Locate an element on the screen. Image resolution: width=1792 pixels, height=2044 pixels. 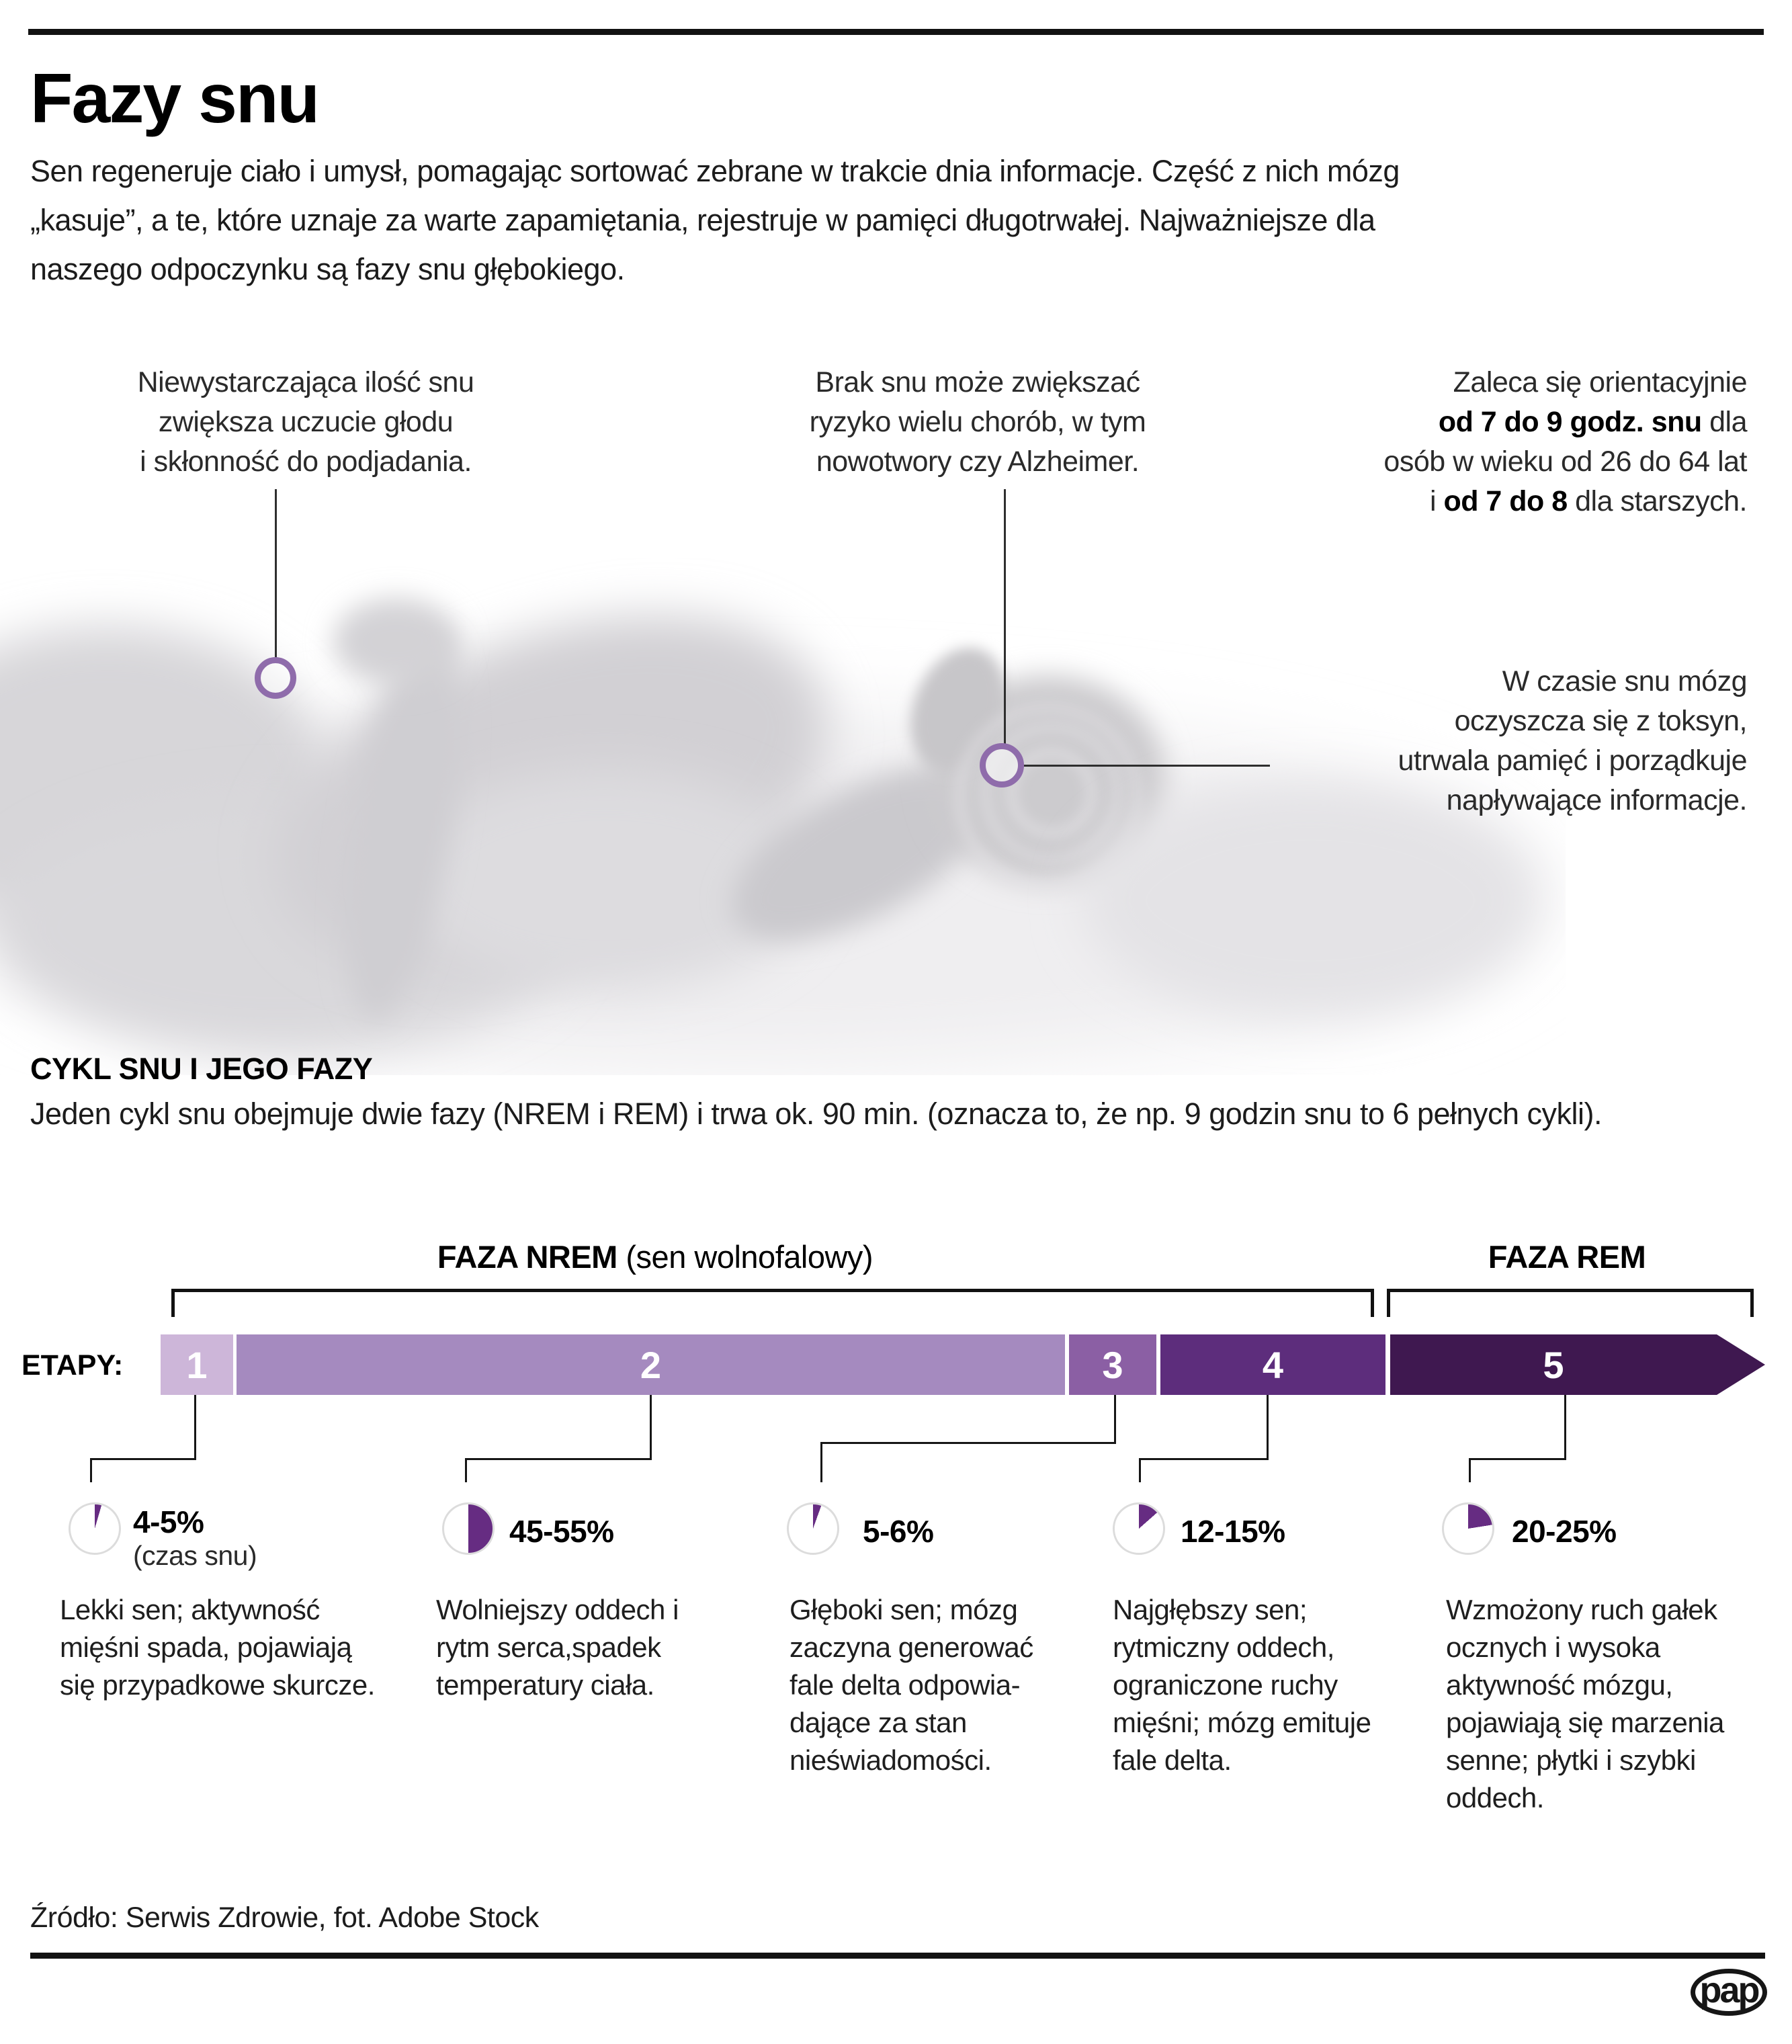
source-credit: Źródło: Serwis Zdrowie, fot. Adobe Stock is located at coordinates (284, 1918).